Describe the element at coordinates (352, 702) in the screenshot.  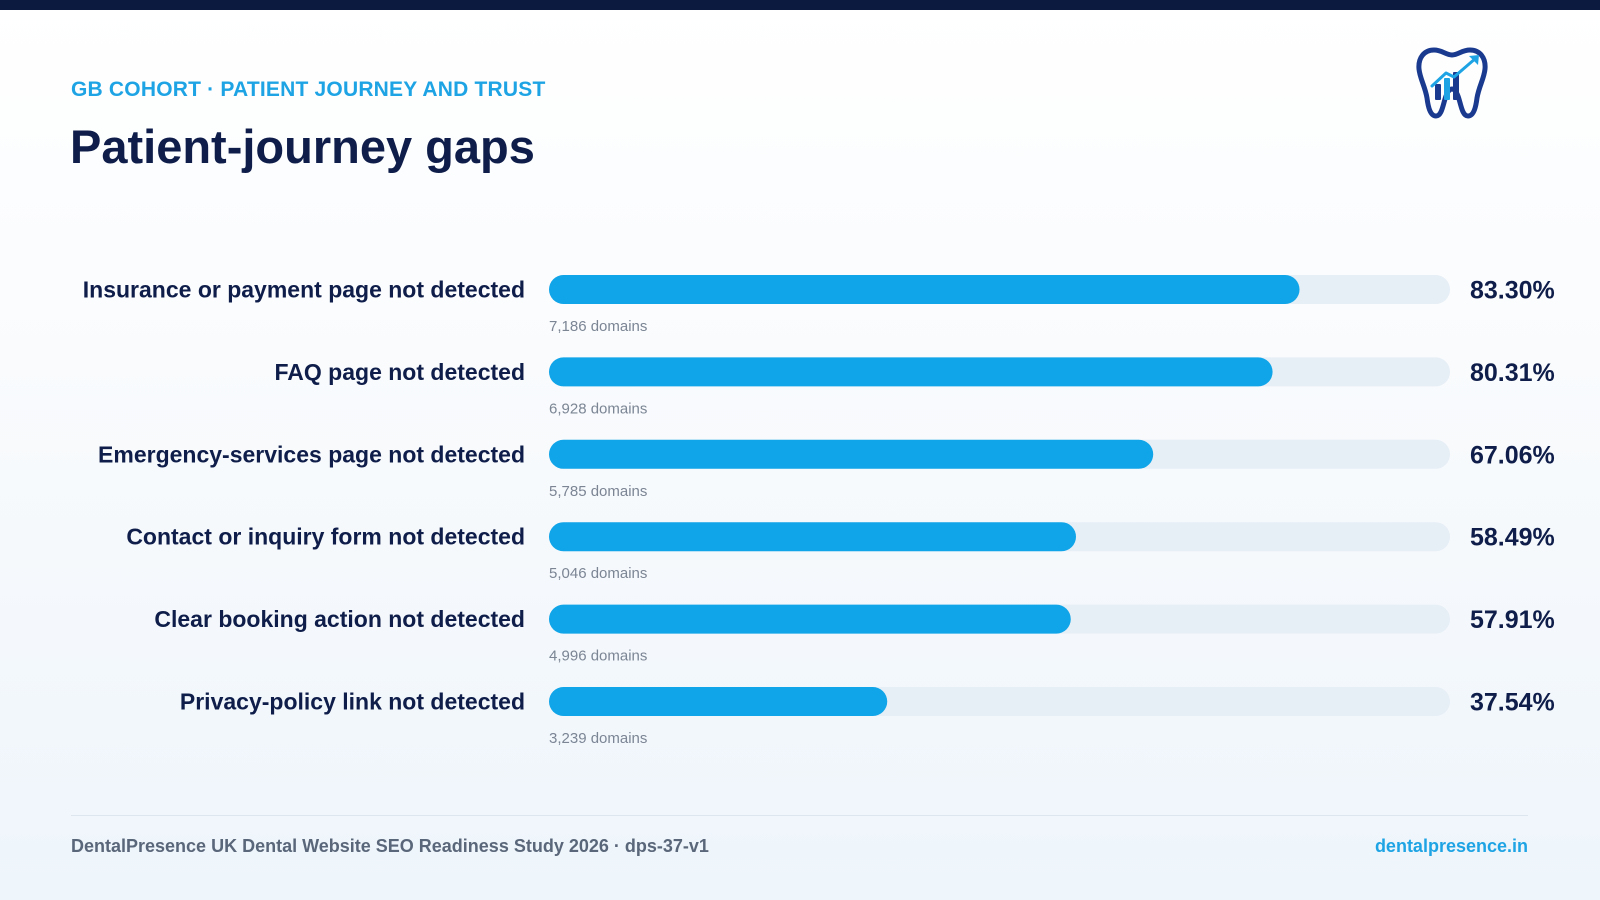
I see `category-label: Privacy-policy link not detected` at that location.